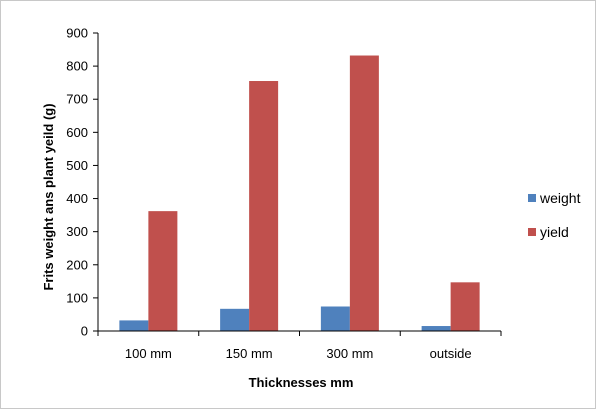 The width and height of the screenshot is (596, 410). Describe the element at coordinates (84, 331) in the screenshot. I see `y-tick-label: 0` at that location.